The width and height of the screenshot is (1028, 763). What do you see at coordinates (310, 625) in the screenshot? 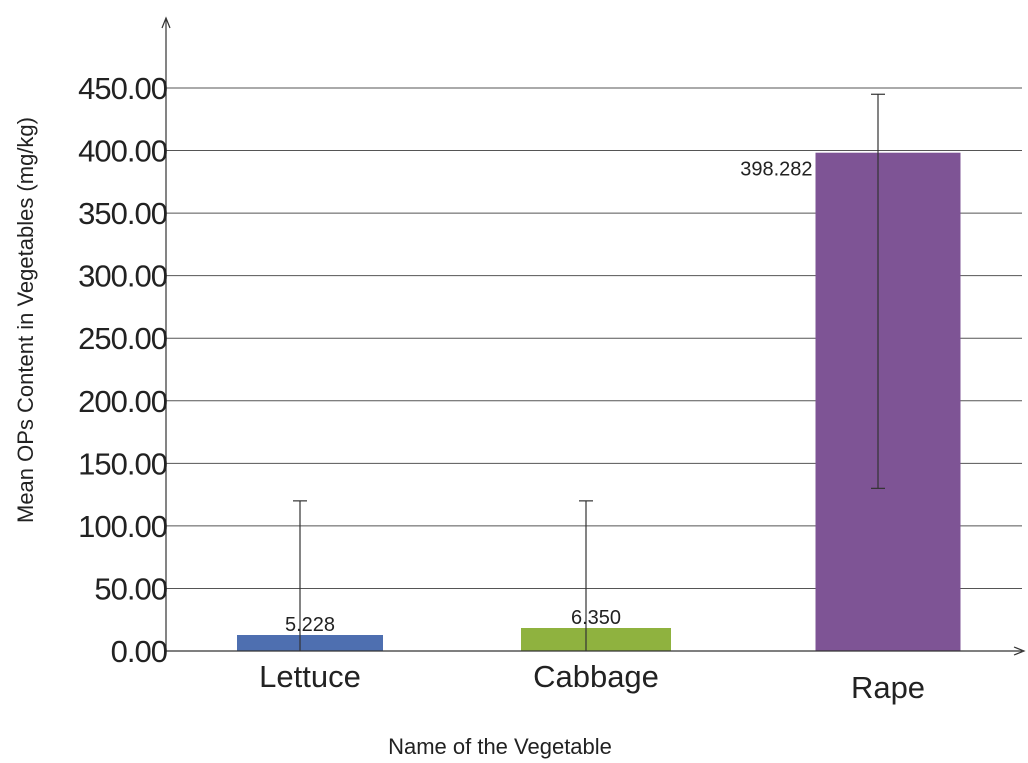
I see `data-label-lettuce: 5.228` at bounding box center [310, 625].